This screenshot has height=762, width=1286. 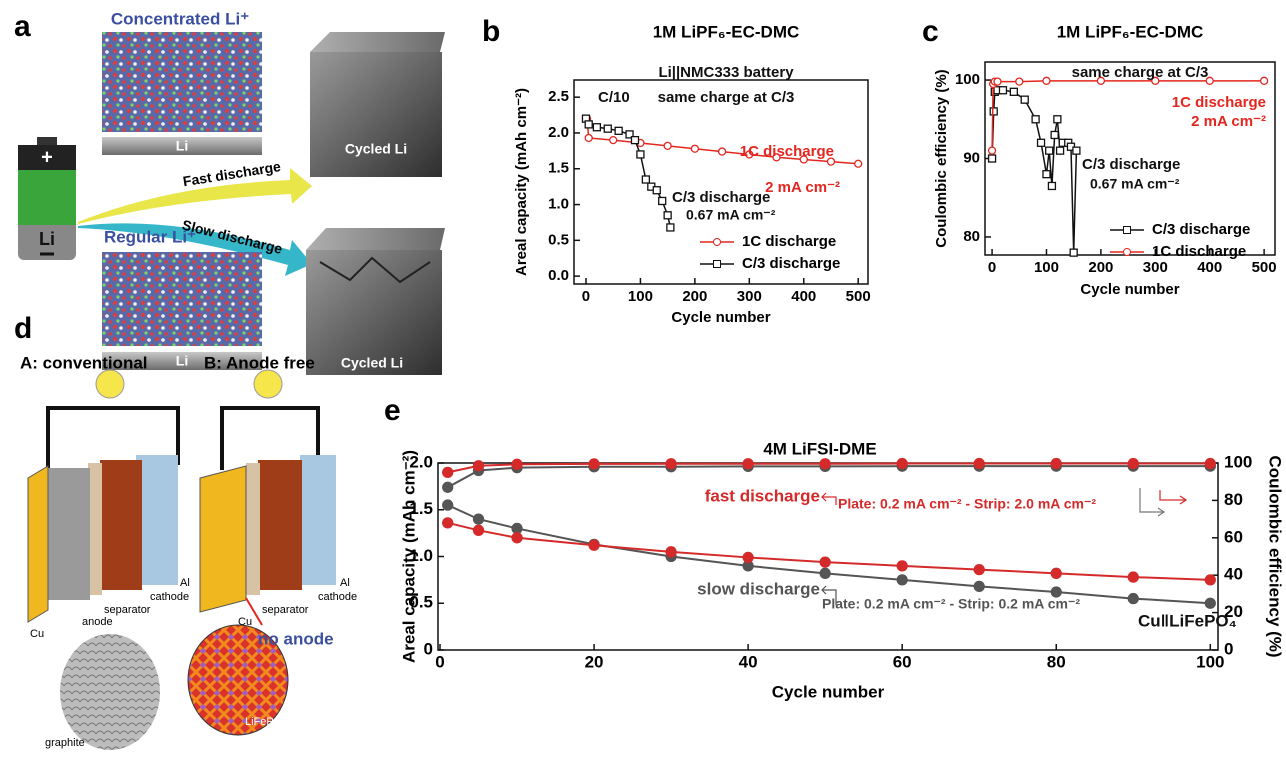 I want to click on graphite, so click(x=110, y=692).